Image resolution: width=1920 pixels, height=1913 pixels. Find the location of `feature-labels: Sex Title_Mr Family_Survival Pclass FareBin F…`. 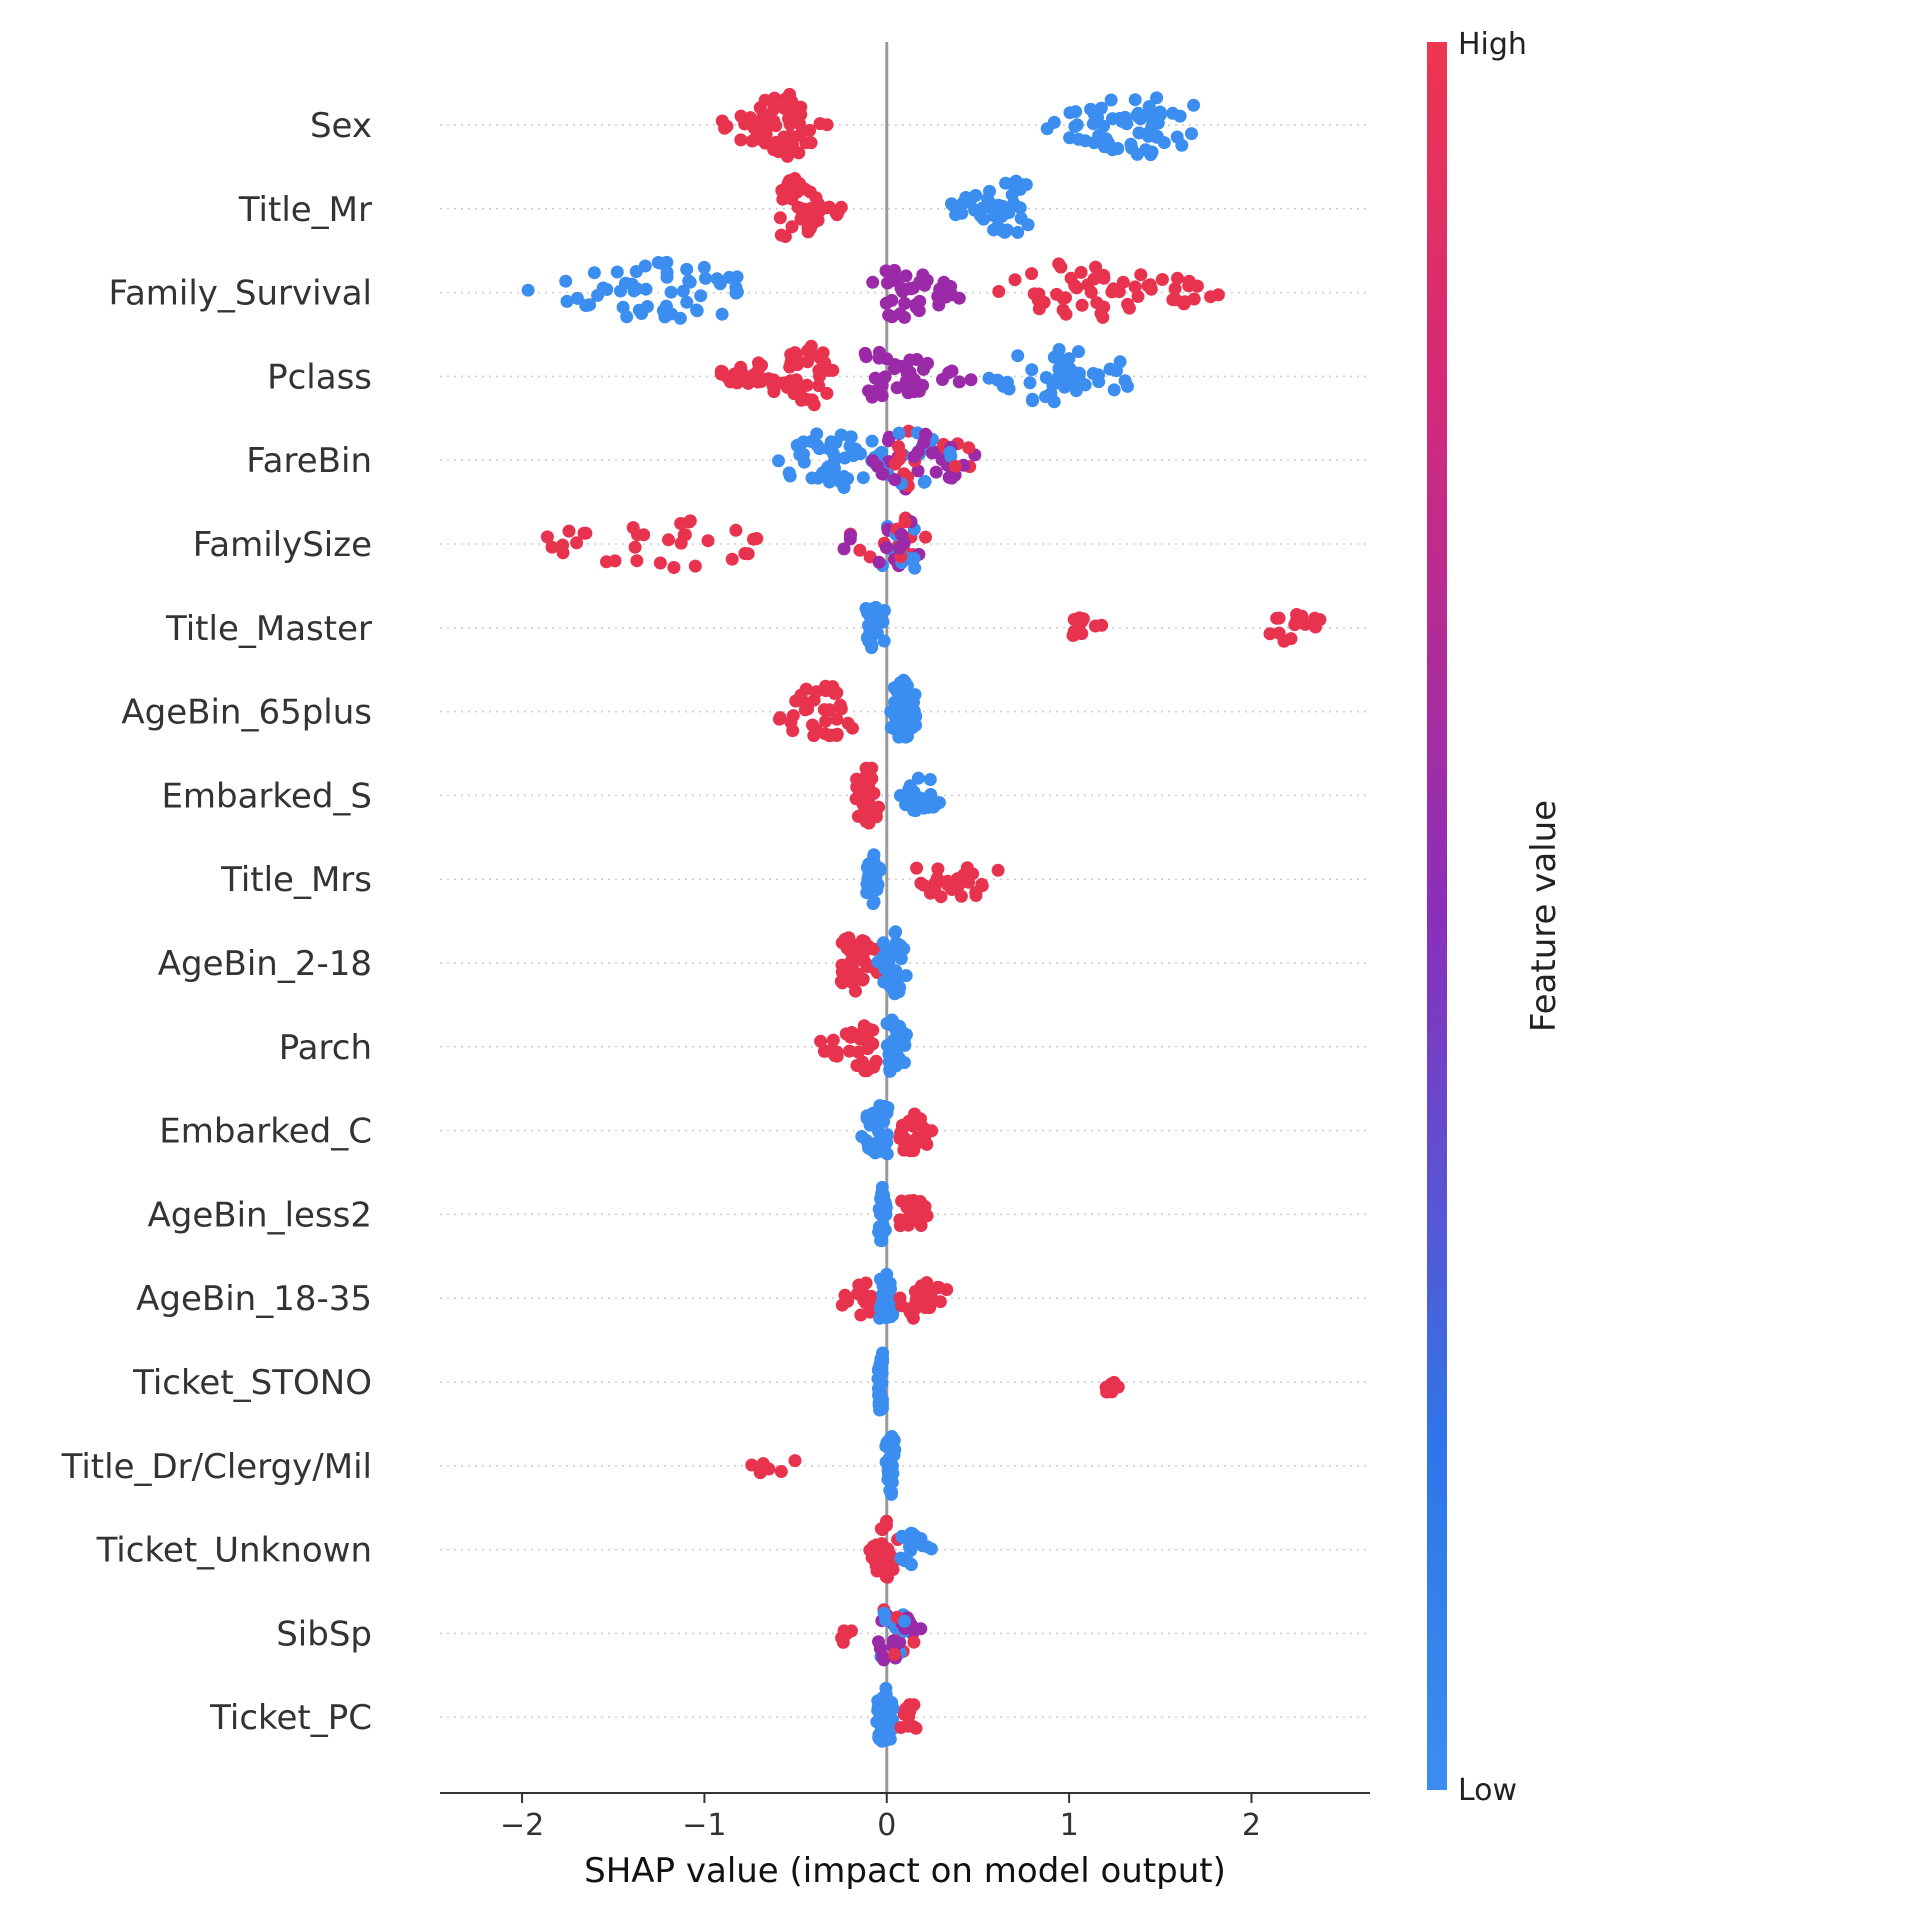

feature-labels: Sex Title_Mr Family_Survival Pclass FareBin F… is located at coordinates (216, 922).